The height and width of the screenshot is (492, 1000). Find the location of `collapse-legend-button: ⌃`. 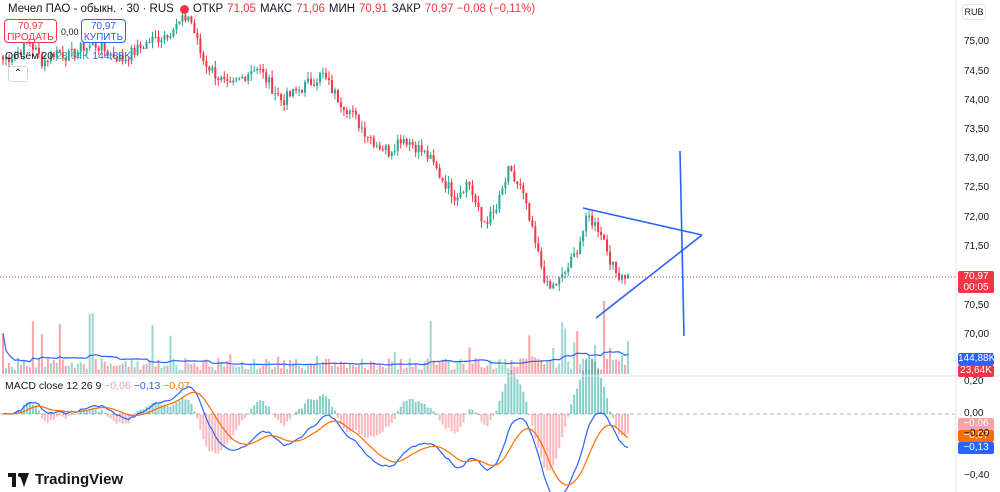

collapse-legend-button: ⌃ is located at coordinates (18, 74).